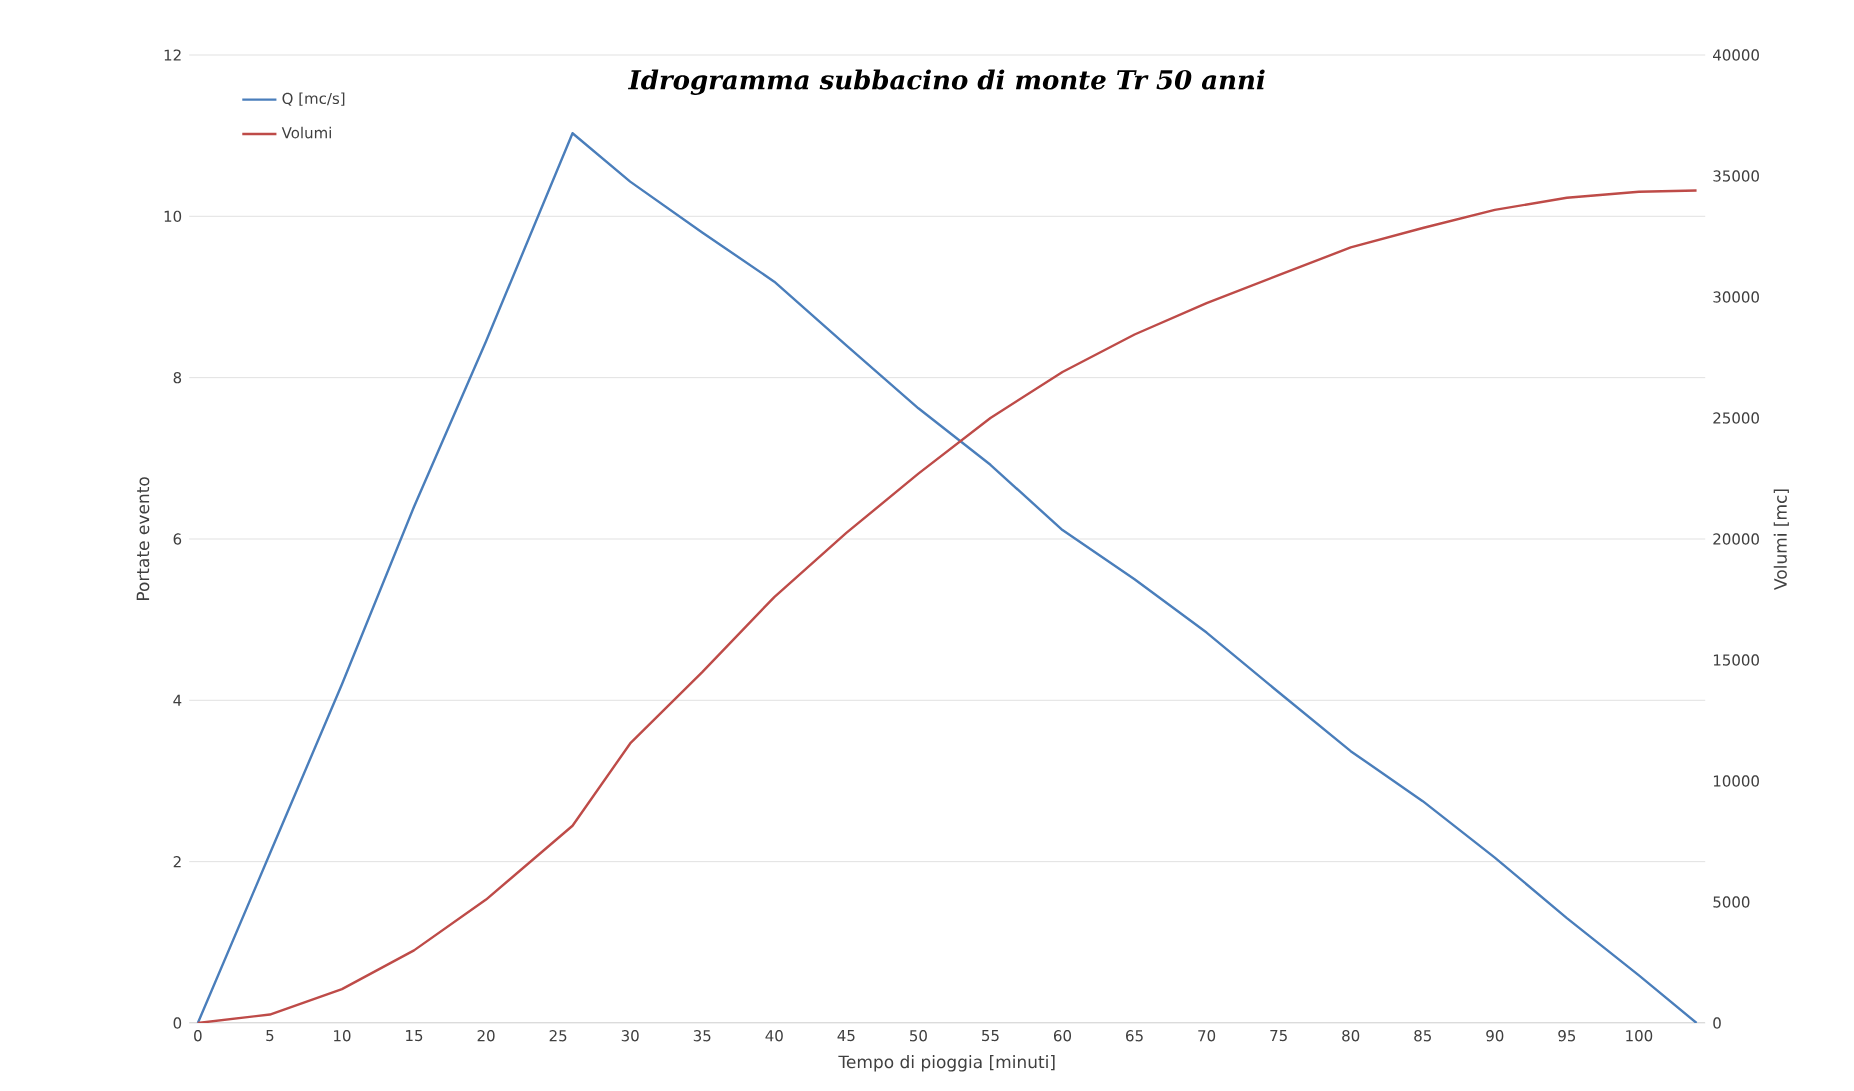  I want to click on x-tick-label: 60, so click(1062, 1036).